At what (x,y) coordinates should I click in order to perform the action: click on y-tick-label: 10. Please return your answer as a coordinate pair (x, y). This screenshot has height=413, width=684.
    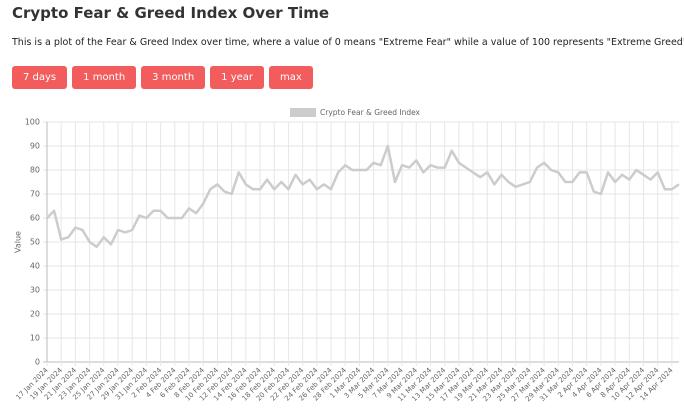
    Looking at the image, I should click on (35, 338).